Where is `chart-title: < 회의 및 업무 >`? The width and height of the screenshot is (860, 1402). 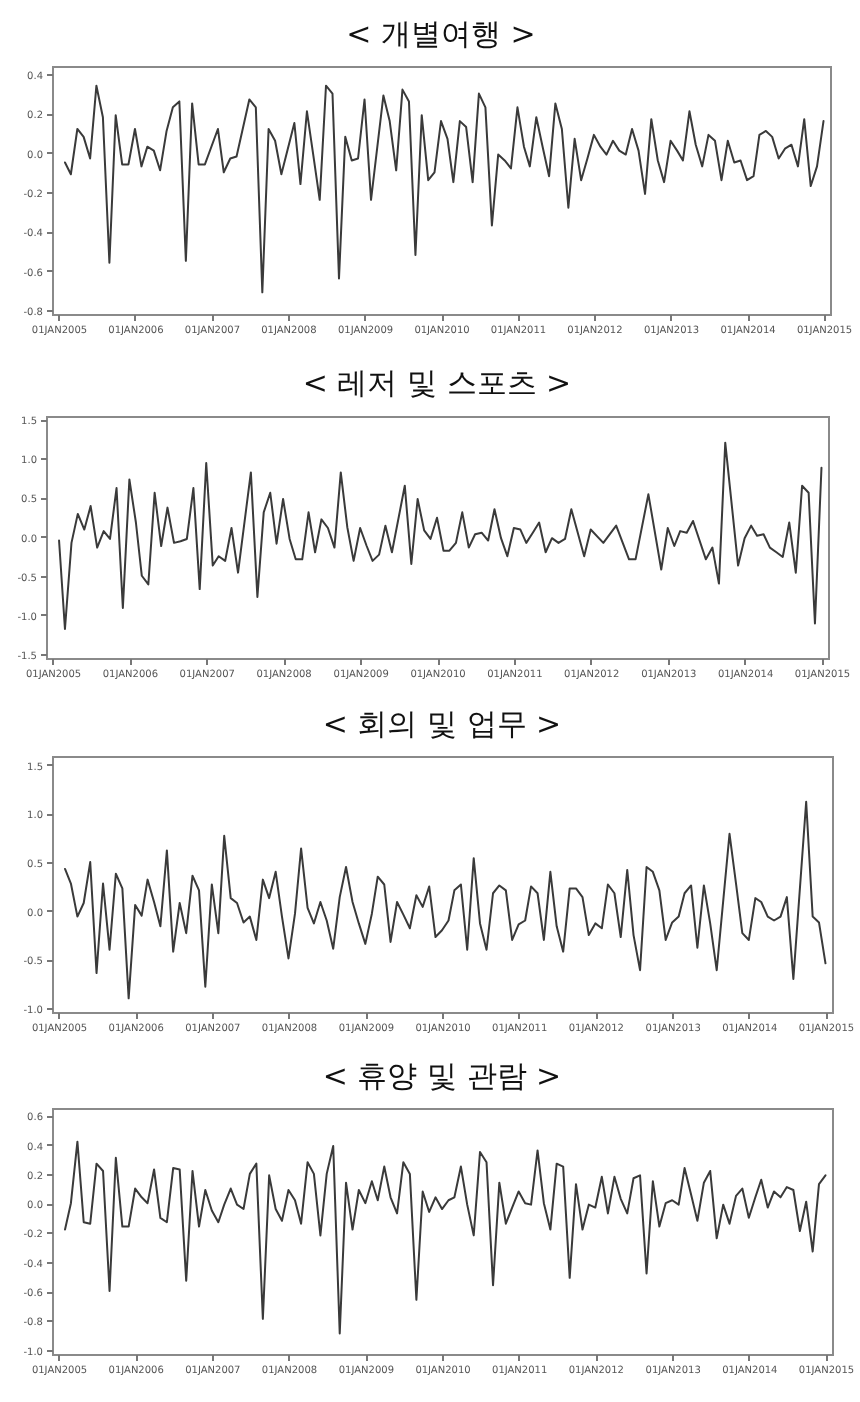 chart-title: < 회의 및 업무 > is located at coordinates (442, 724).